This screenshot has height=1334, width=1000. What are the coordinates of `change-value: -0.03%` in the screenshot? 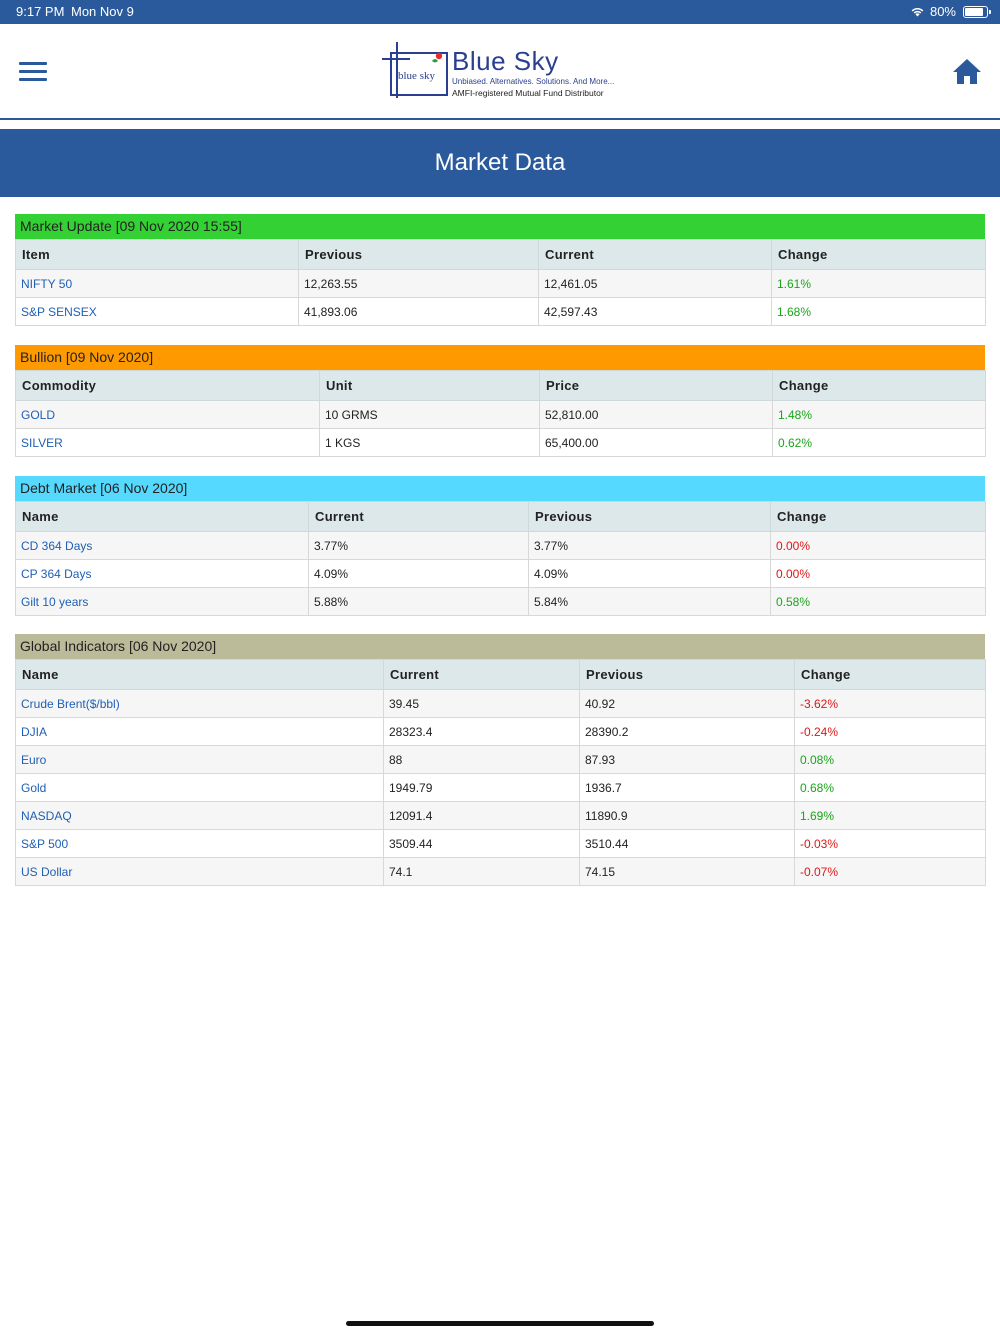 It's located at (890, 843).